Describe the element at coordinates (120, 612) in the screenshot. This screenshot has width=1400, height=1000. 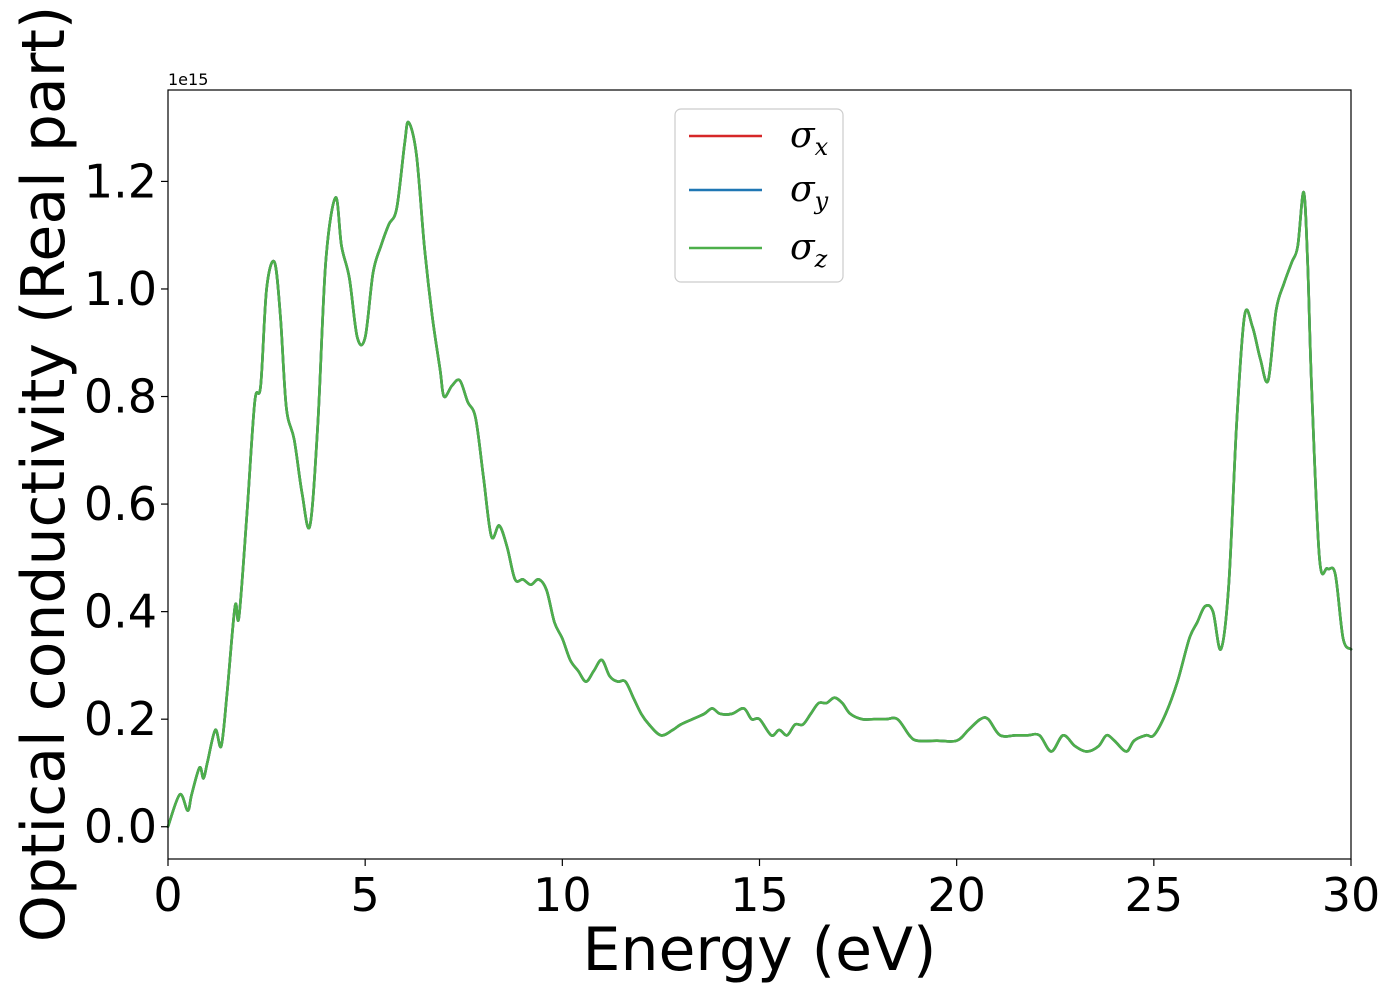
I see `y-tick-label: 0.4` at that location.